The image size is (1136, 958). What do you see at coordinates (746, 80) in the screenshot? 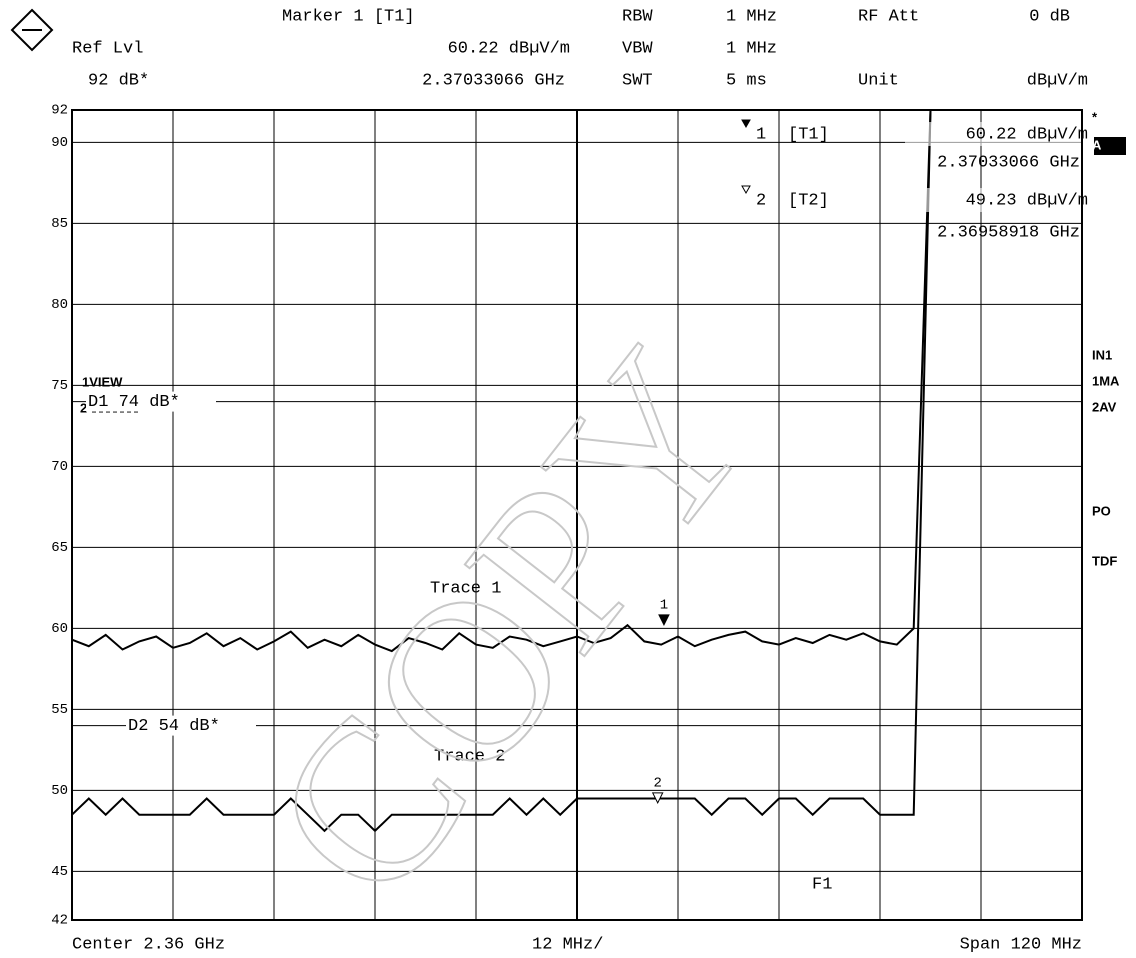
I see `swt-value: 5 ms` at bounding box center [746, 80].